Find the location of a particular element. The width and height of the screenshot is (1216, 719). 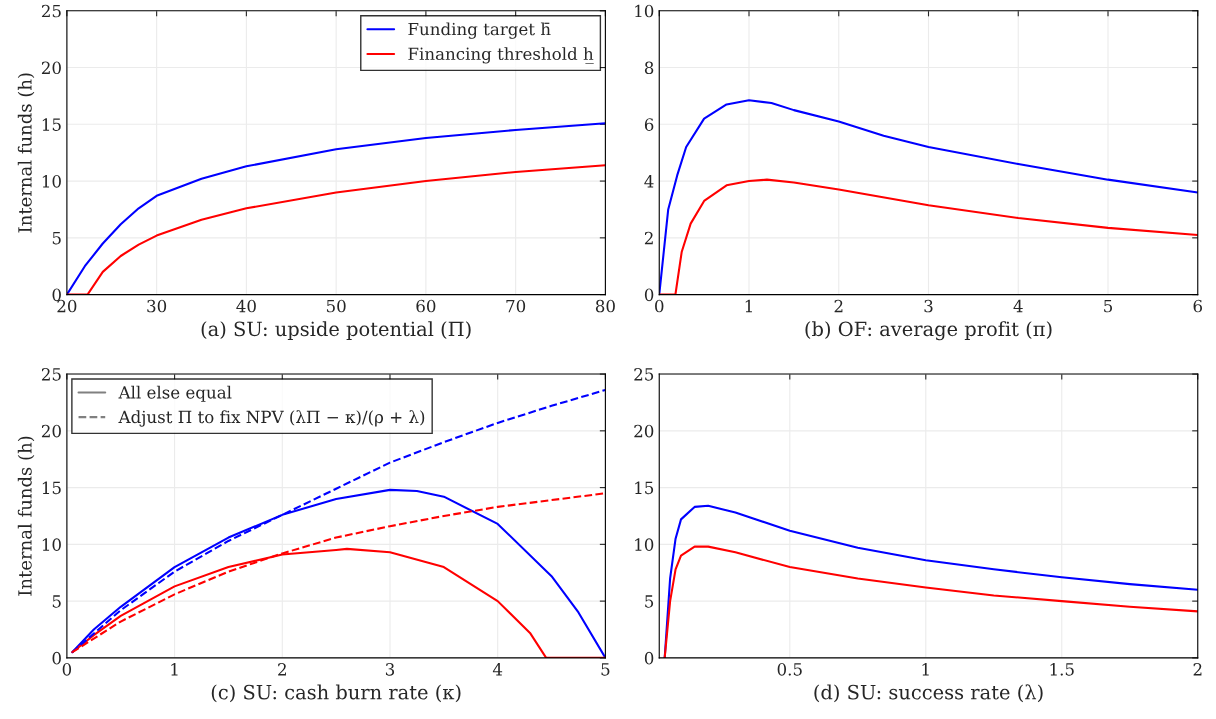

x-axis-title: (d) SU: success rate (λ) is located at coordinates (928, 693).